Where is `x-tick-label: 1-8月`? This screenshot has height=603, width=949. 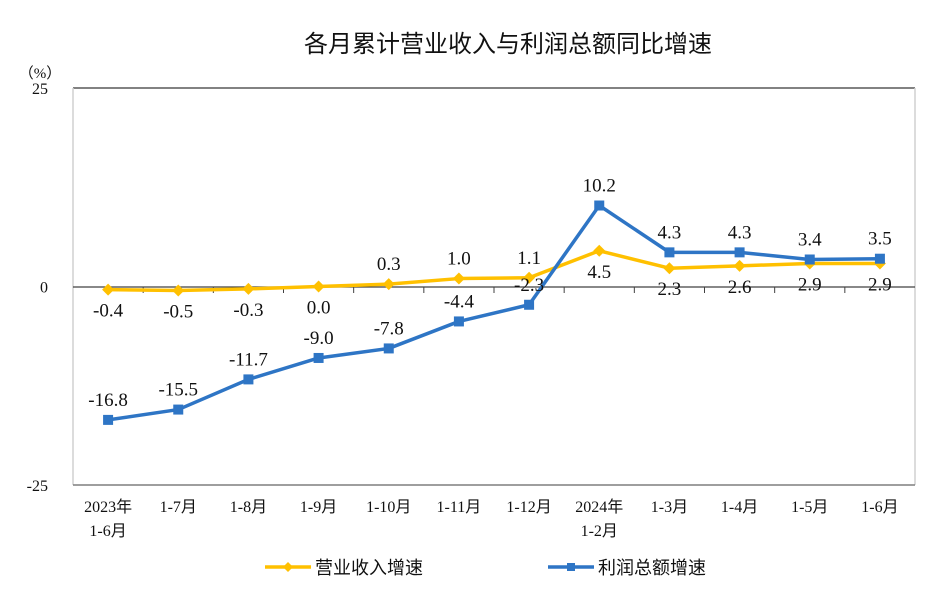
x-tick-label: 1-8月 is located at coordinates (248, 507).